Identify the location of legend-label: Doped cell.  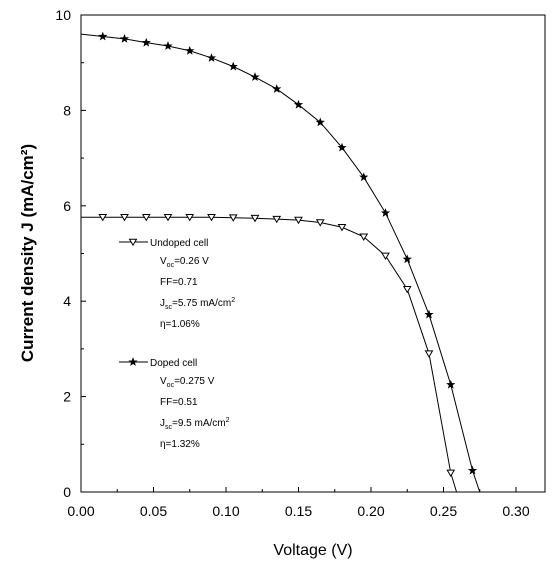
(173, 363).